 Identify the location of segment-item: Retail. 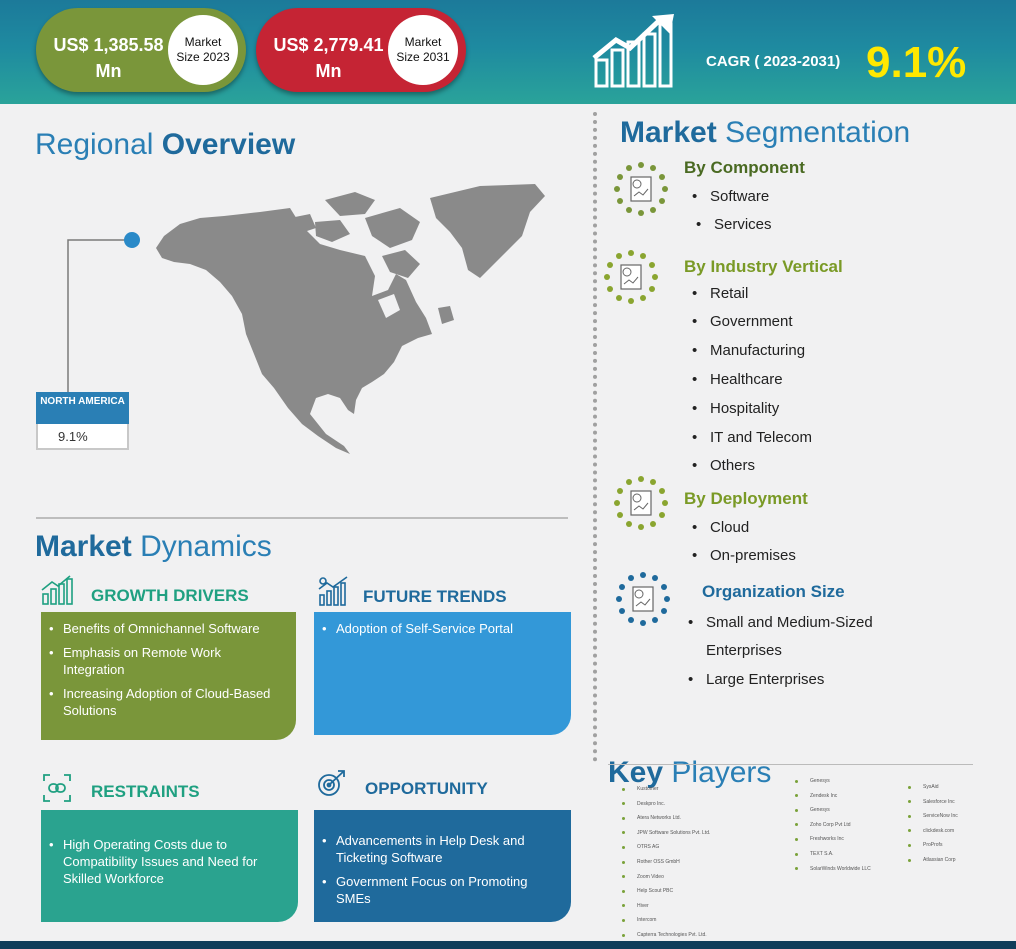
(720, 293).